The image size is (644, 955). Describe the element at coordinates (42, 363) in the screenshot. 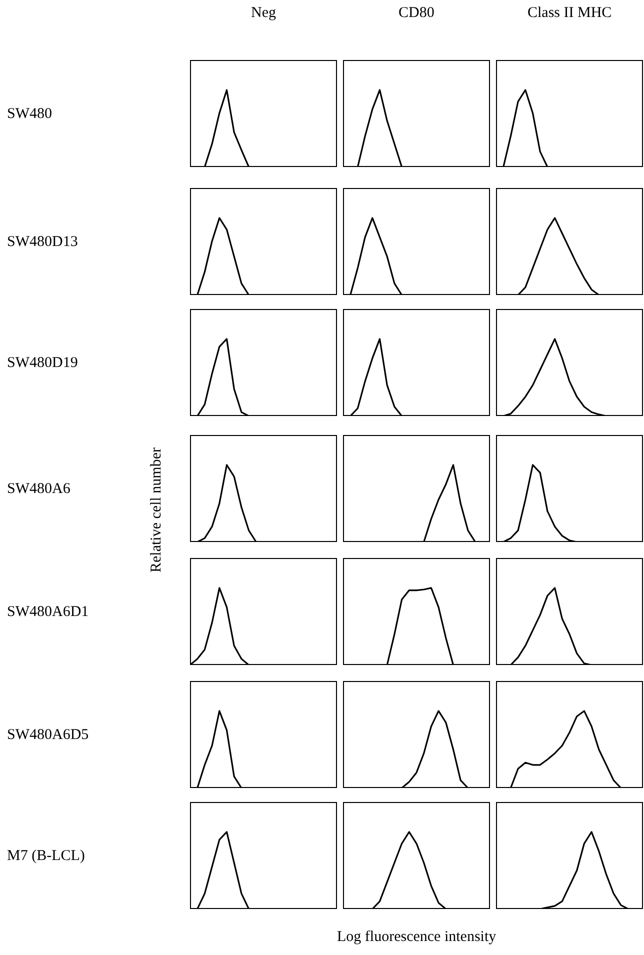

I see `y-axis-title: SW480D19` at that location.